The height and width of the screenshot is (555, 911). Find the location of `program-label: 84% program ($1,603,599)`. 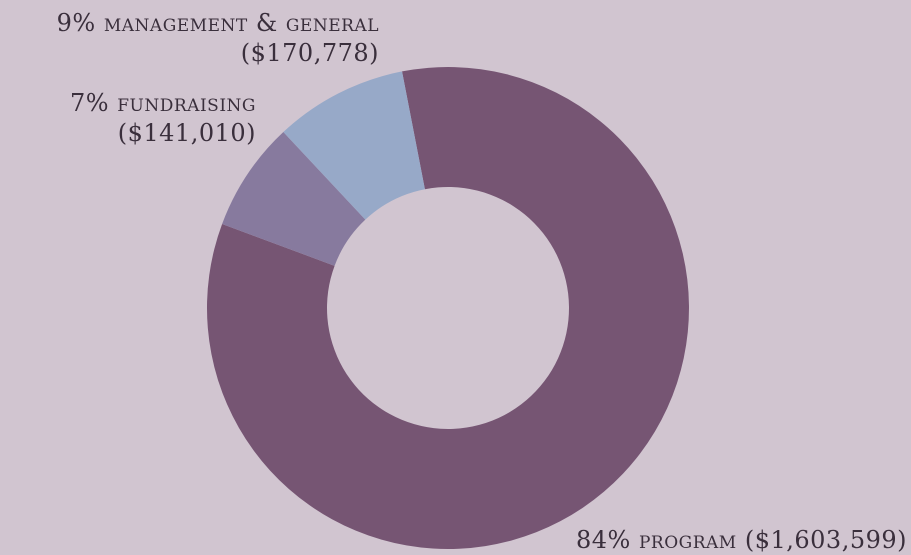

program-label: 84% program ($1,603,599) is located at coordinates (741, 540).